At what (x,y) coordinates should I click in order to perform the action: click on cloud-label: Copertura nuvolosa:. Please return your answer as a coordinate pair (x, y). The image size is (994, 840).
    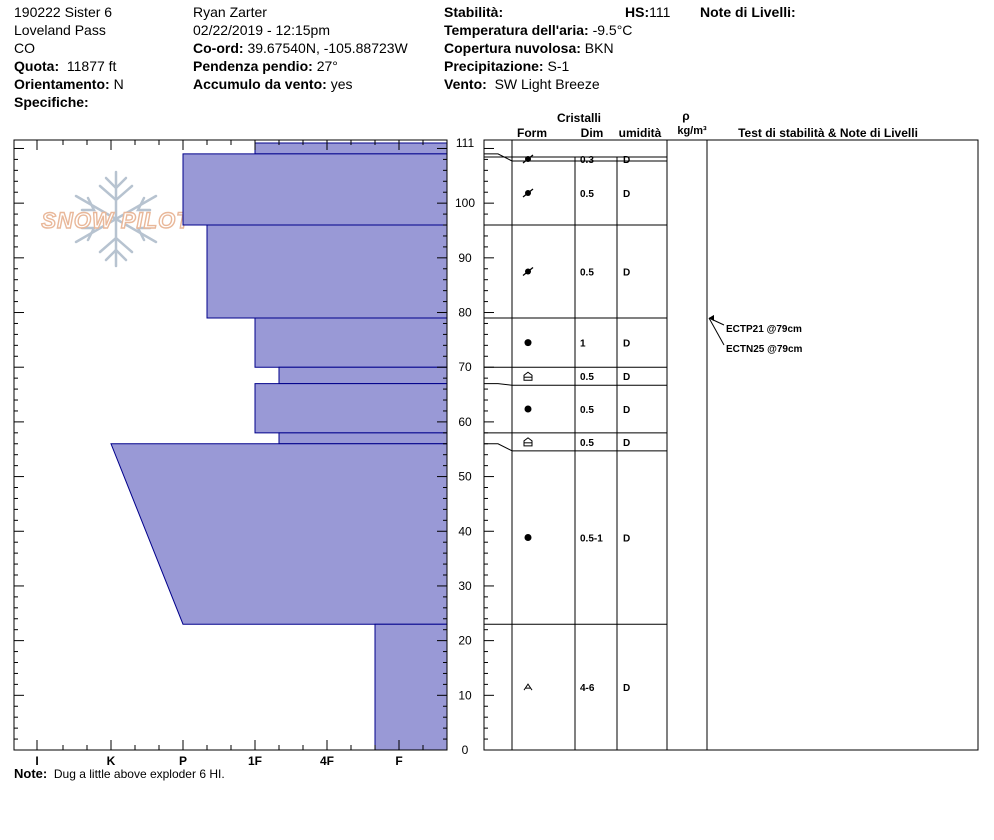
    Looking at the image, I should click on (512, 48).